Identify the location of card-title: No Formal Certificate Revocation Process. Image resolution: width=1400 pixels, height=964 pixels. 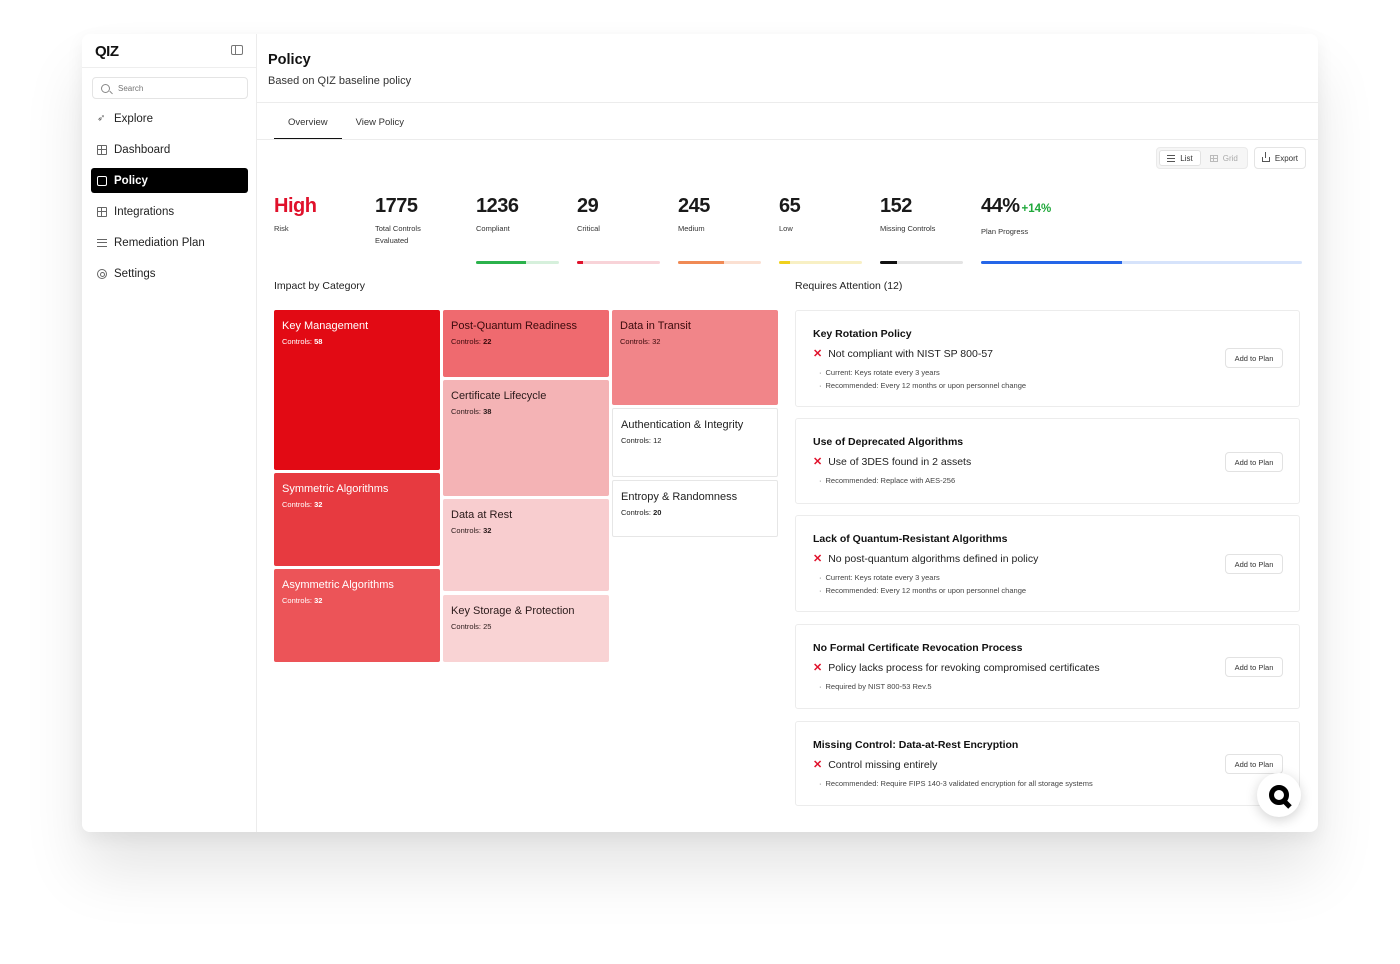
(918, 648).